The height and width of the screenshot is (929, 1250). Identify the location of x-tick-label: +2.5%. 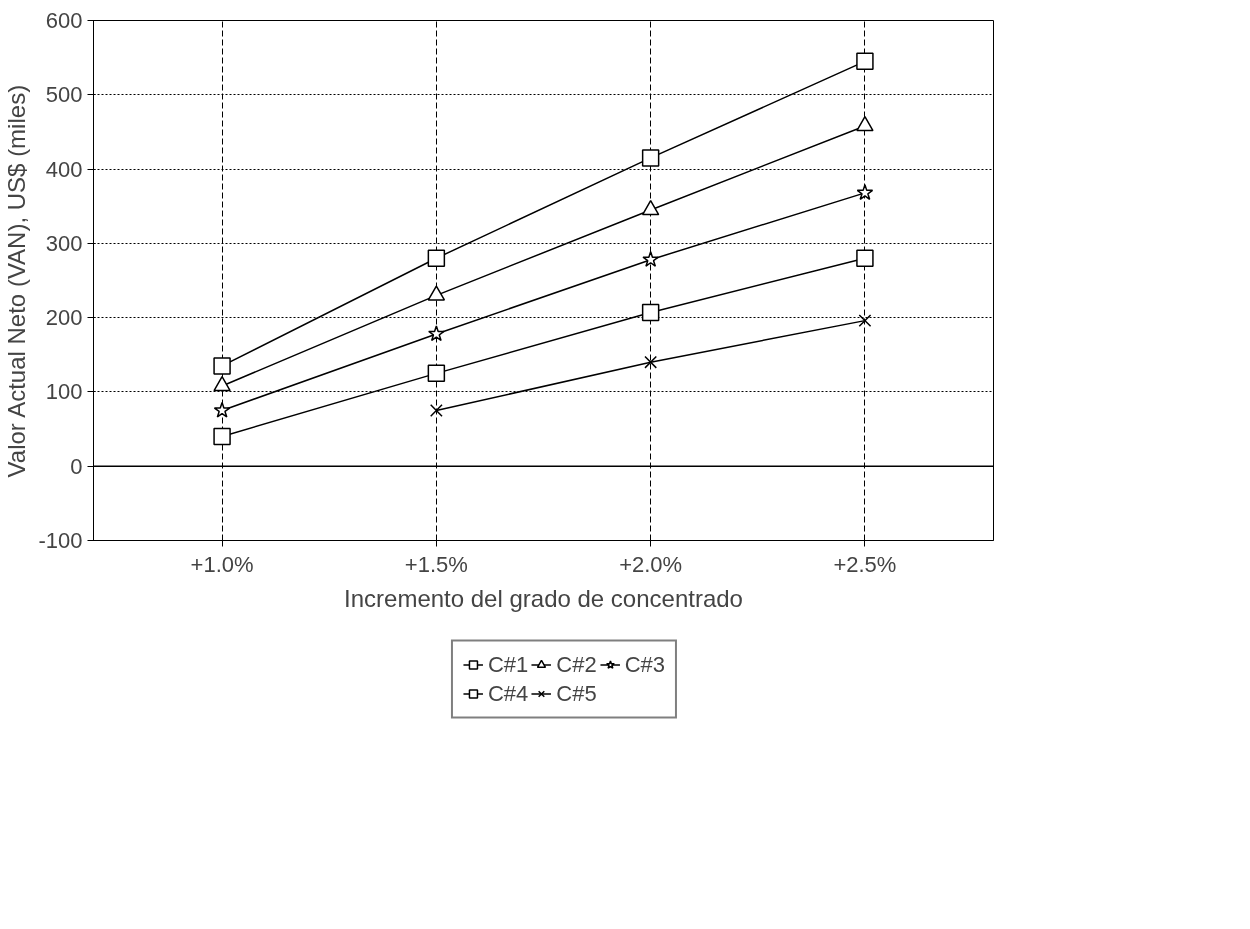
(865, 564).